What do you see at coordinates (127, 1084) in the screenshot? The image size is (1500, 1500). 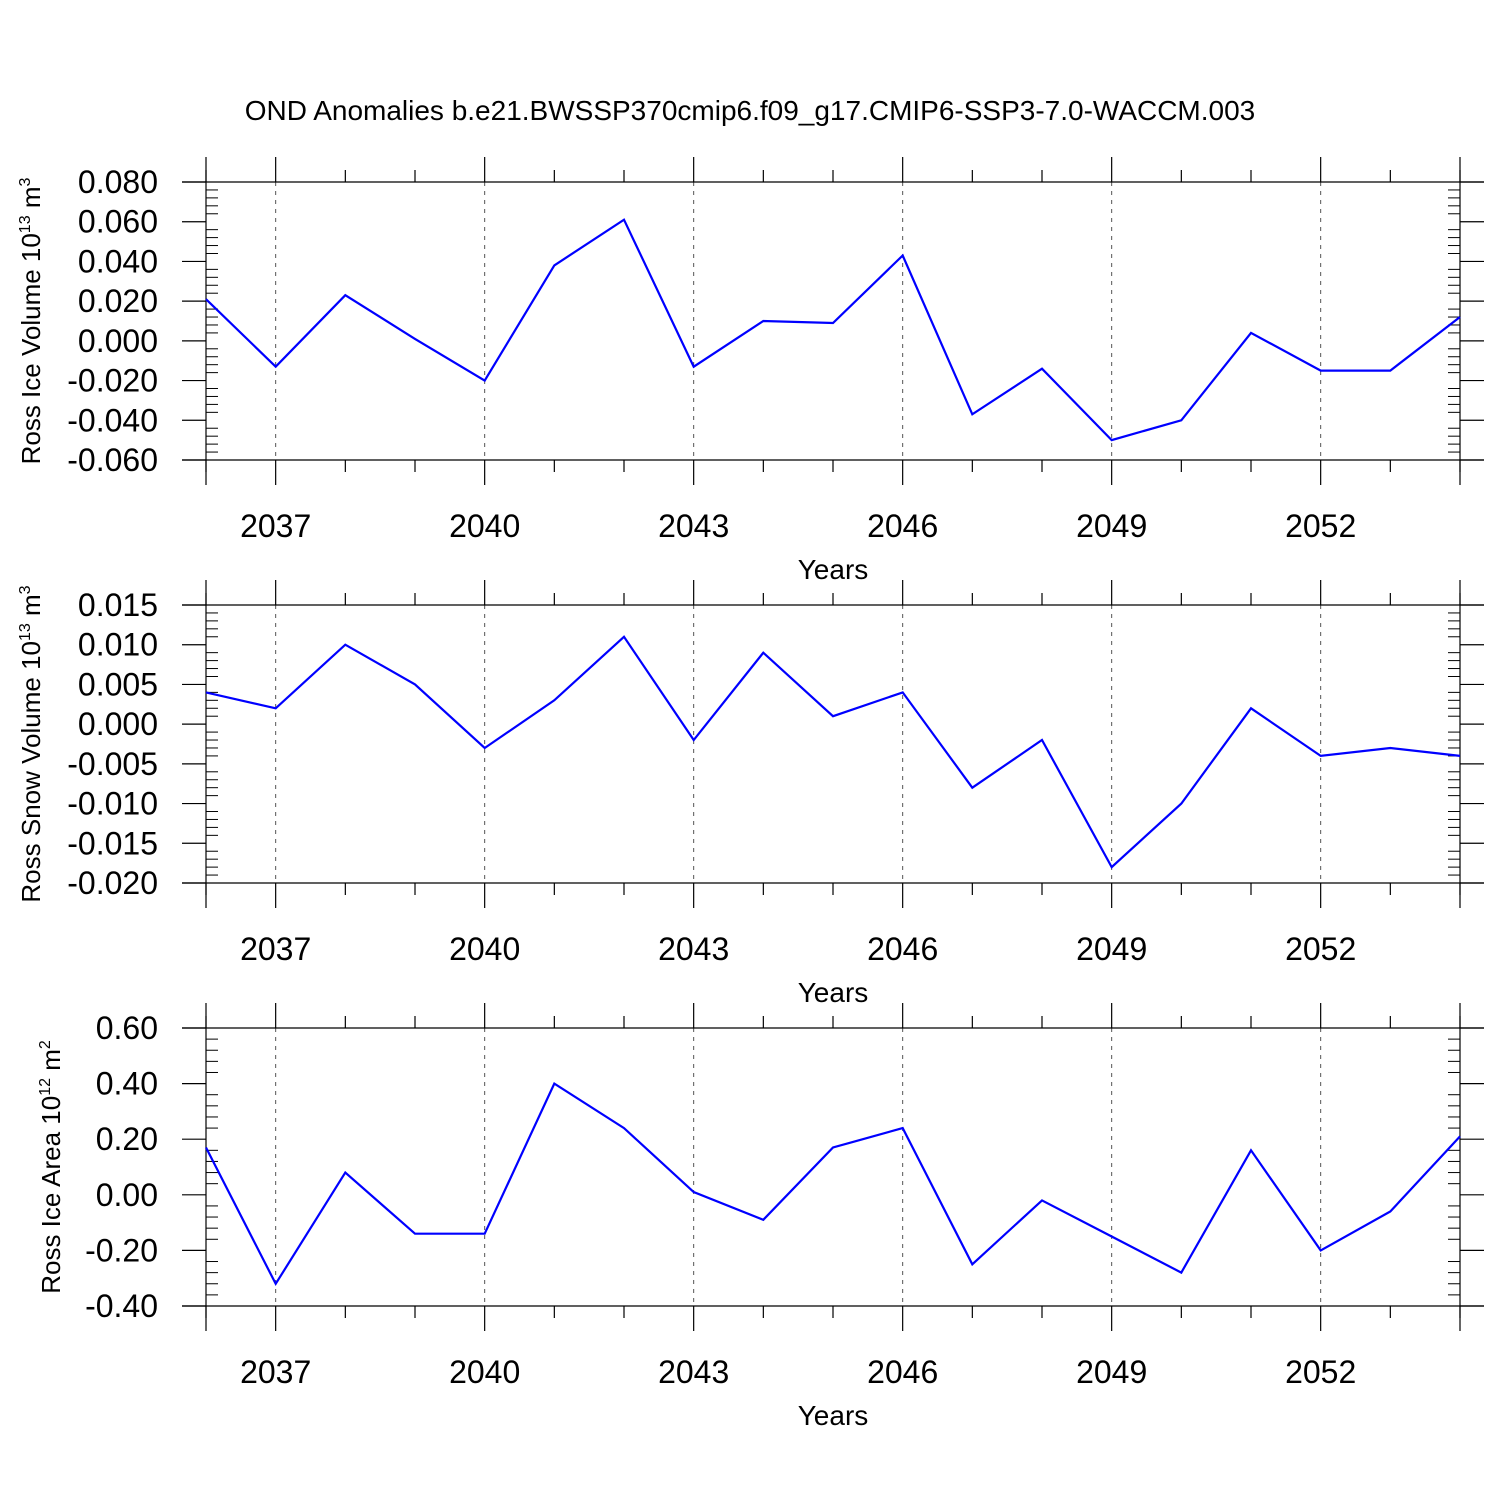 I see `y-tick-label: 0.40` at bounding box center [127, 1084].